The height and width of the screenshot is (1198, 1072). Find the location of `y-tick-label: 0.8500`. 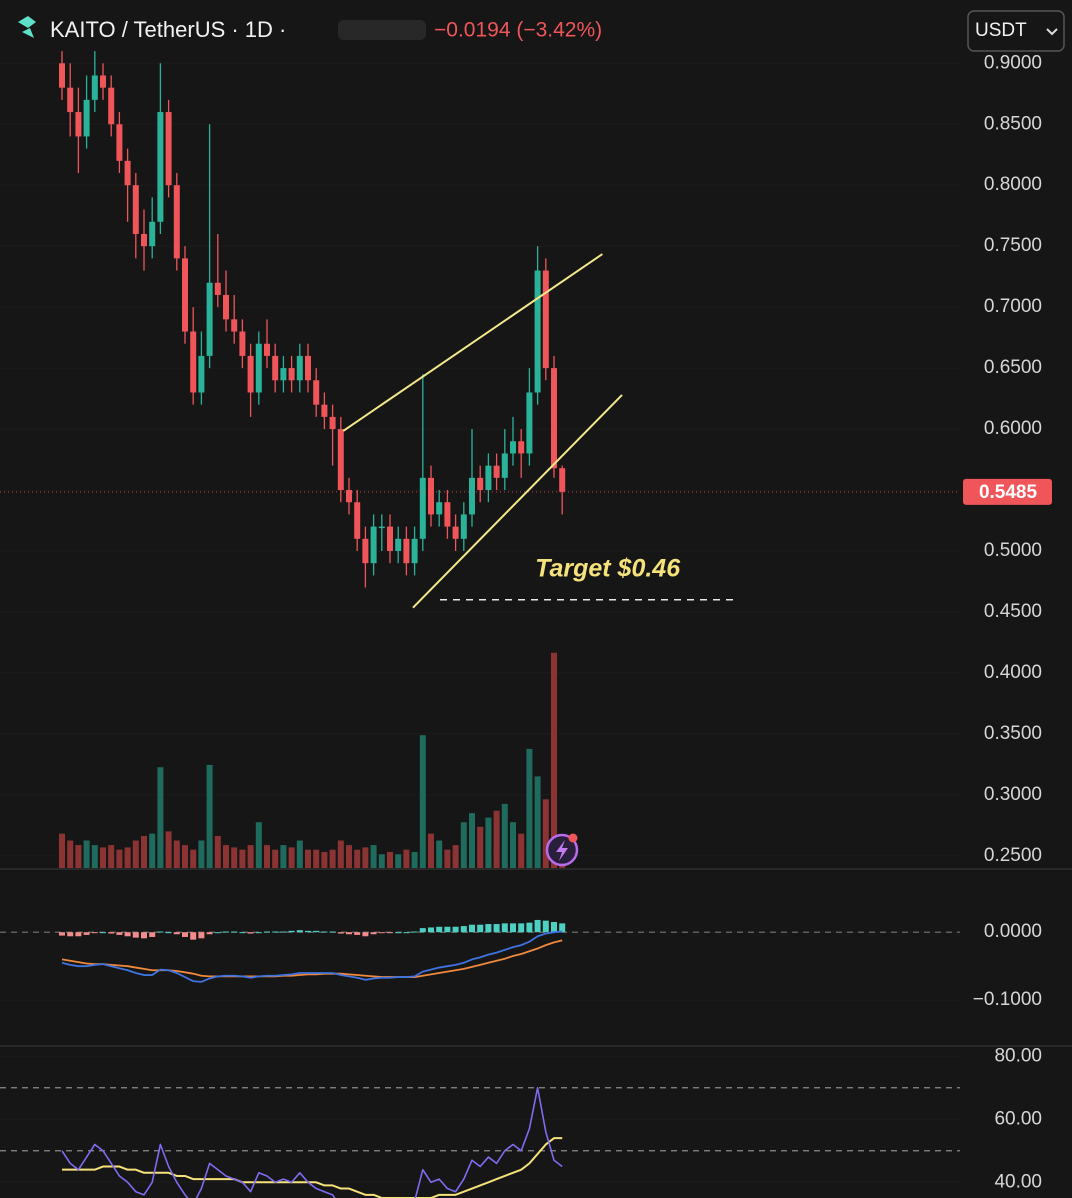

y-tick-label: 0.8500 is located at coordinates (1013, 123).